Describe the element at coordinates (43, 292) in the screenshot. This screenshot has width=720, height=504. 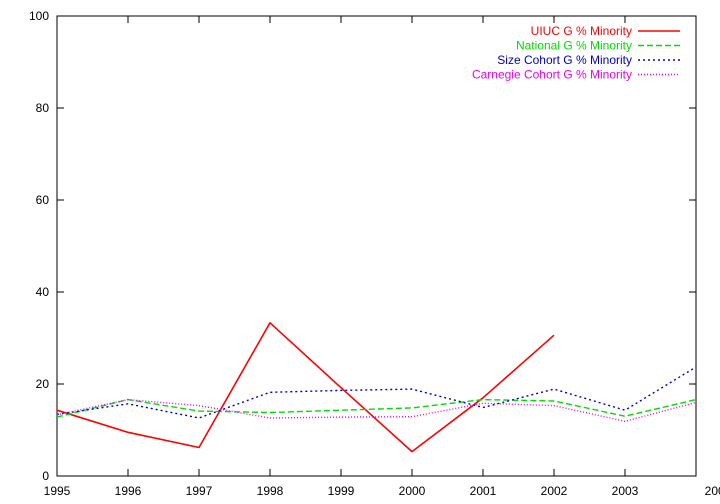
I see `y-tick-label: 40` at that location.